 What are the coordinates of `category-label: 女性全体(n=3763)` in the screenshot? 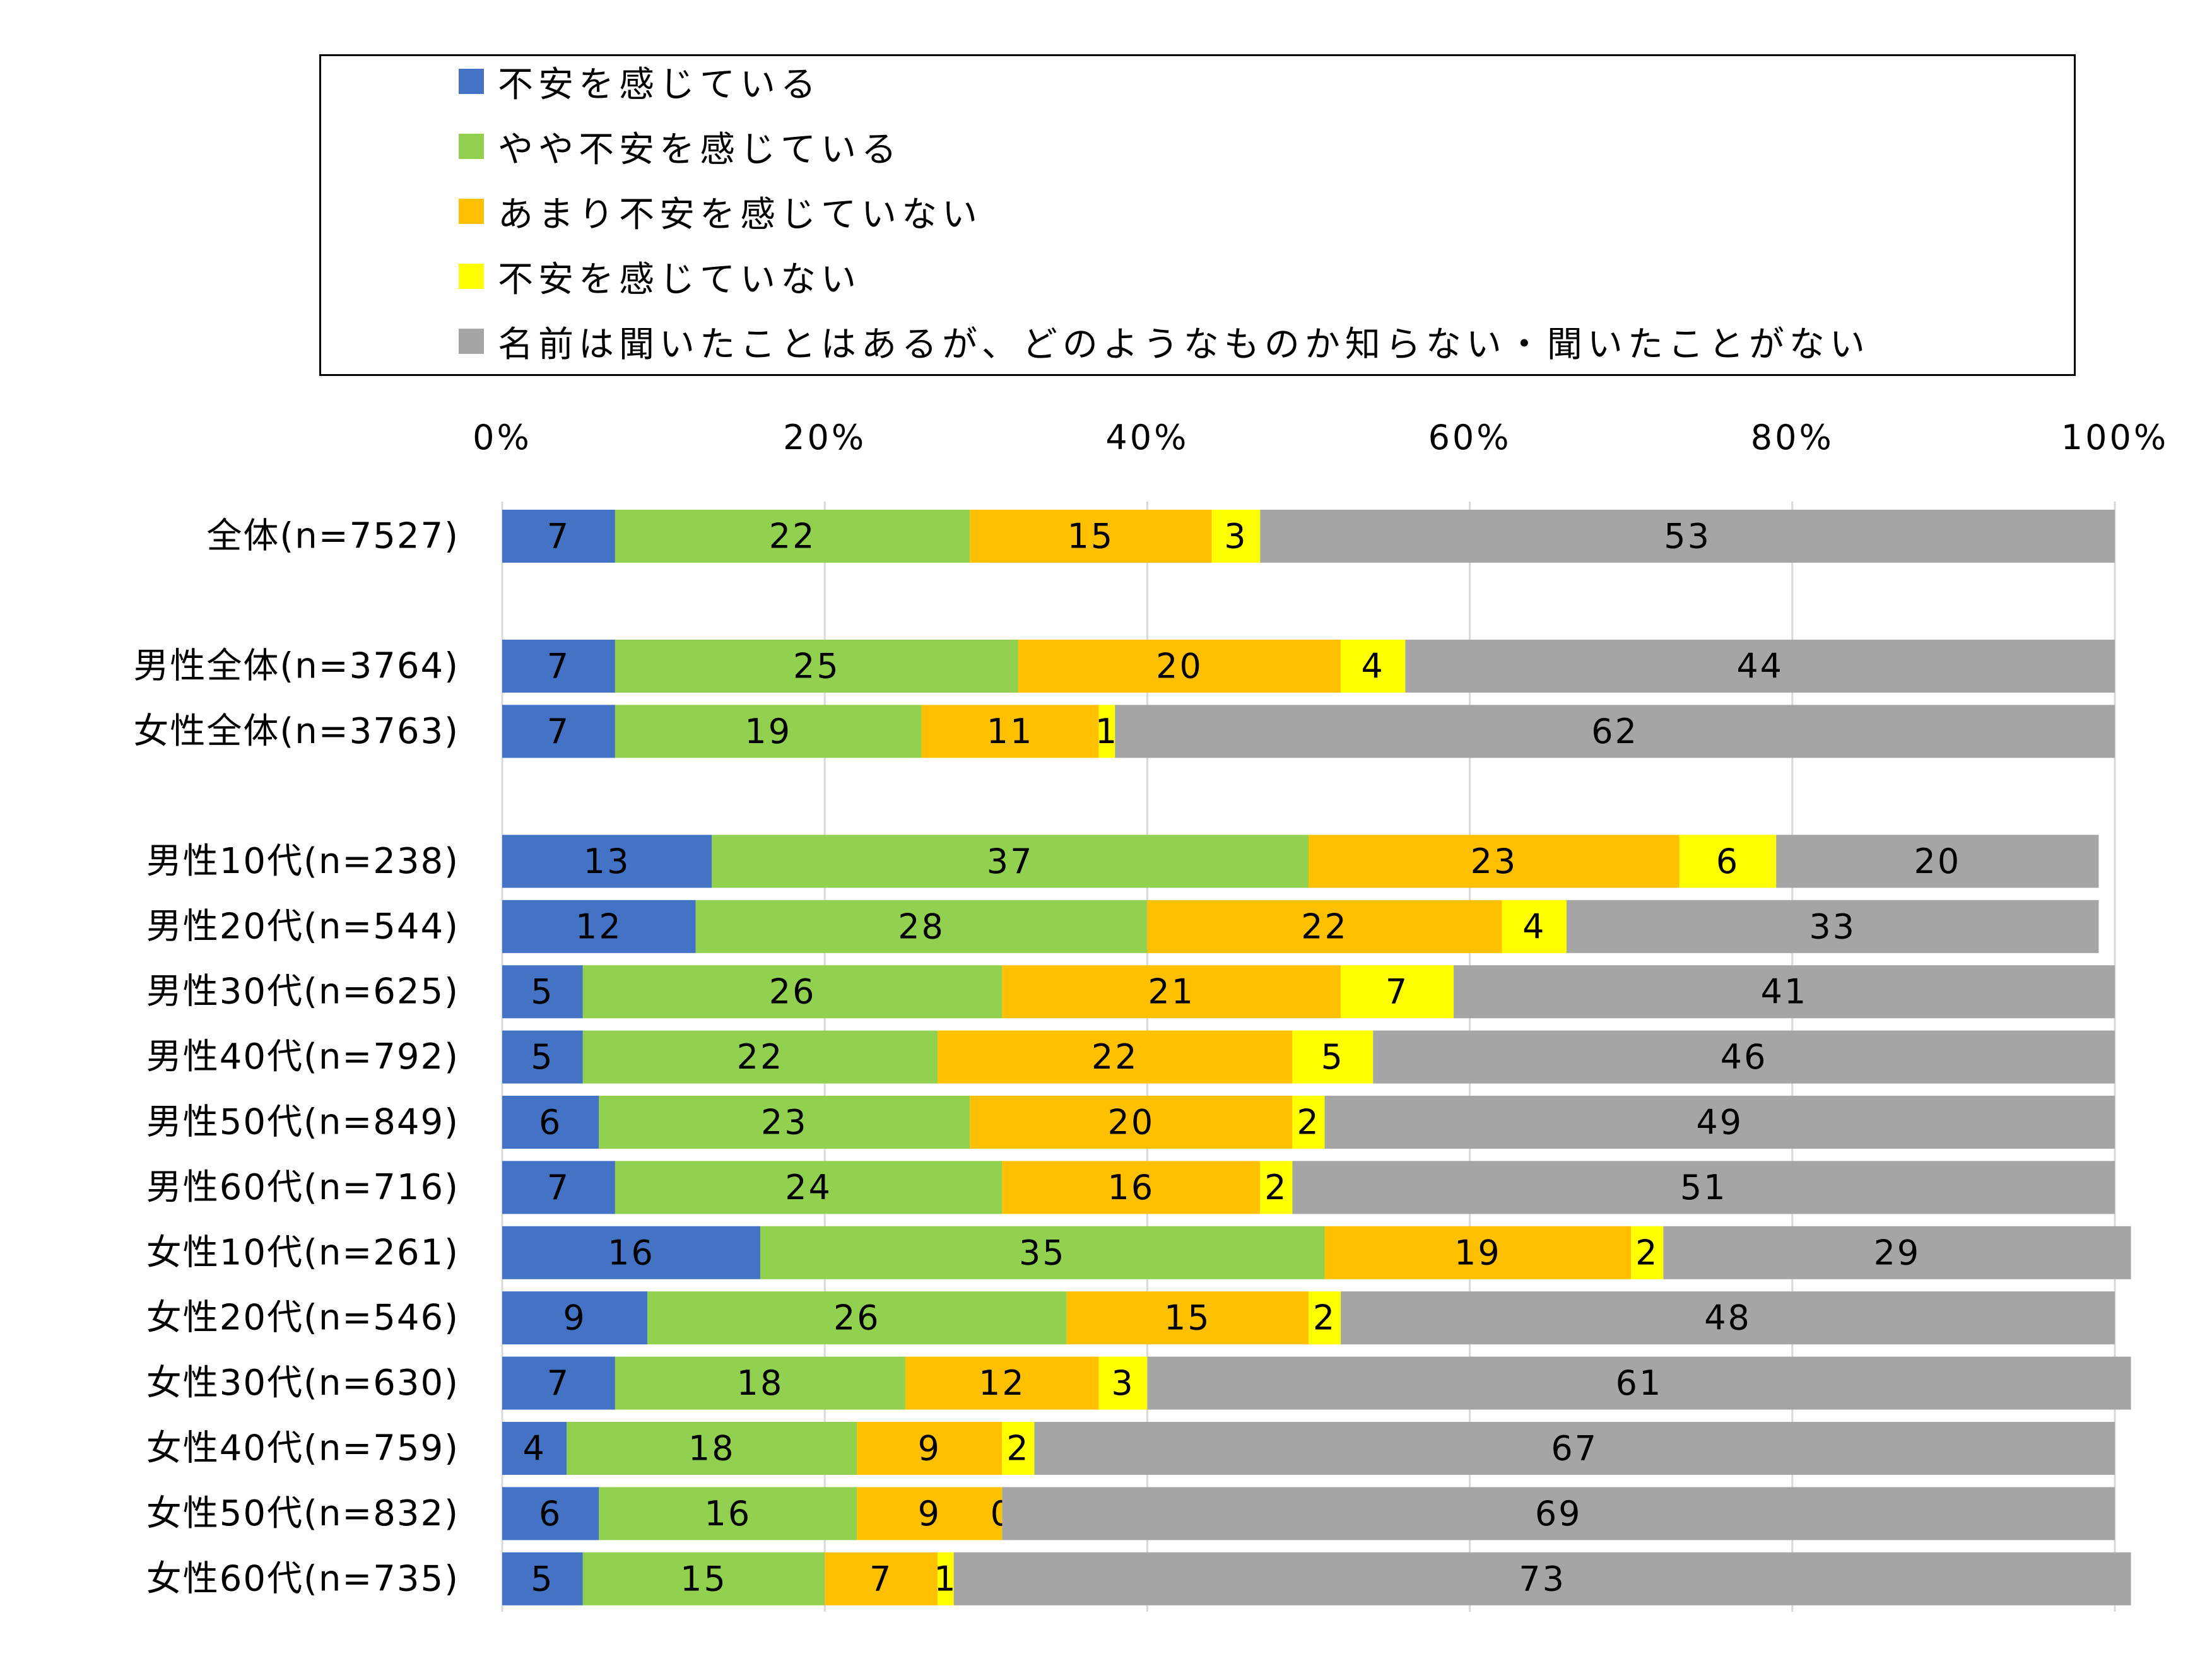 It's located at (296, 731).